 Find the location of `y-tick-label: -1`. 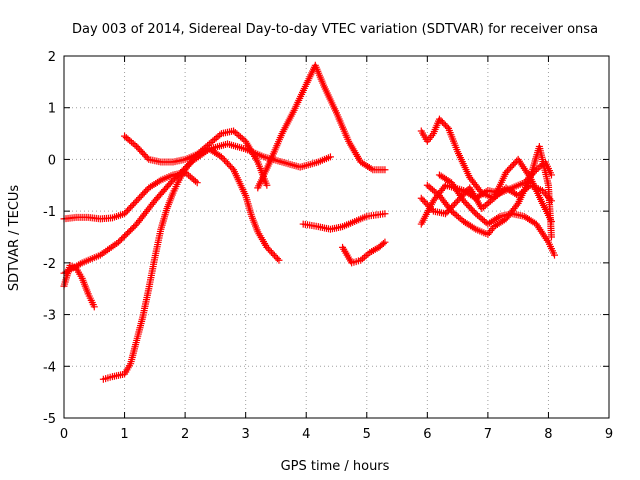

y-tick-label: -1 is located at coordinates (49, 212).